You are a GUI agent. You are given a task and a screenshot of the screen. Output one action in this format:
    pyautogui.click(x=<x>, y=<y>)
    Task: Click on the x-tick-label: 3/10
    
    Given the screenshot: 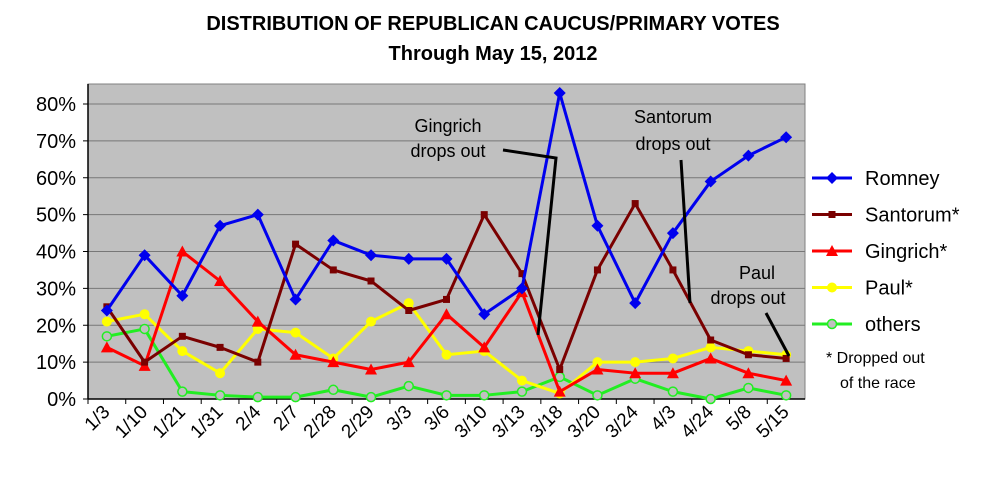 What is the action you would take?
    pyautogui.click(x=471, y=422)
    